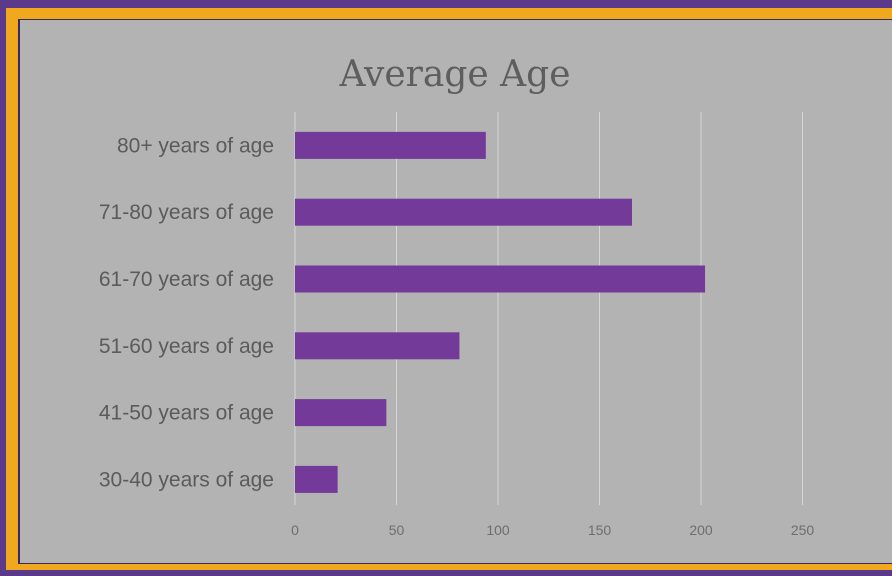 Image resolution: width=892 pixels, height=576 pixels. What do you see at coordinates (498, 530) in the screenshot?
I see `x-tick-label: 100` at bounding box center [498, 530].